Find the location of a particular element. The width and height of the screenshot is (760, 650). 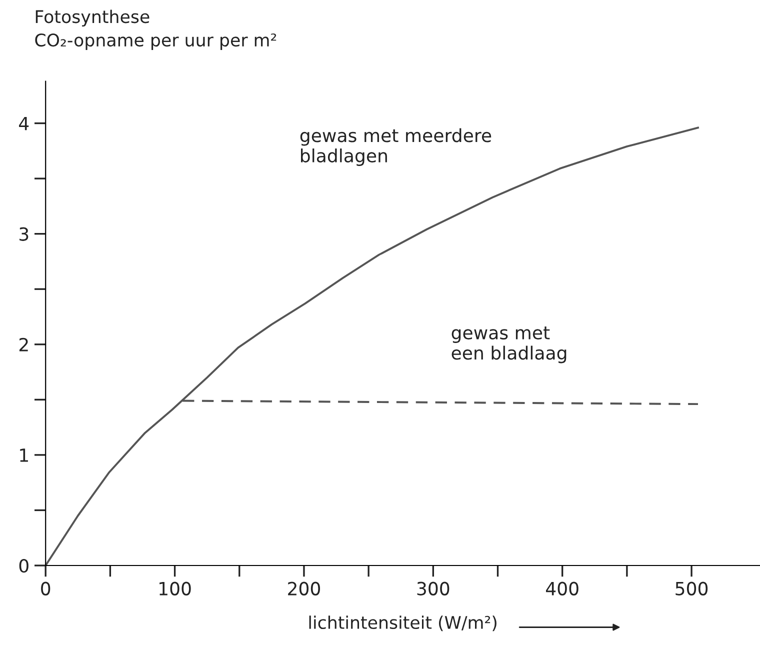

series-label: gewas met meerdere bladlagen is located at coordinates (396, 147).